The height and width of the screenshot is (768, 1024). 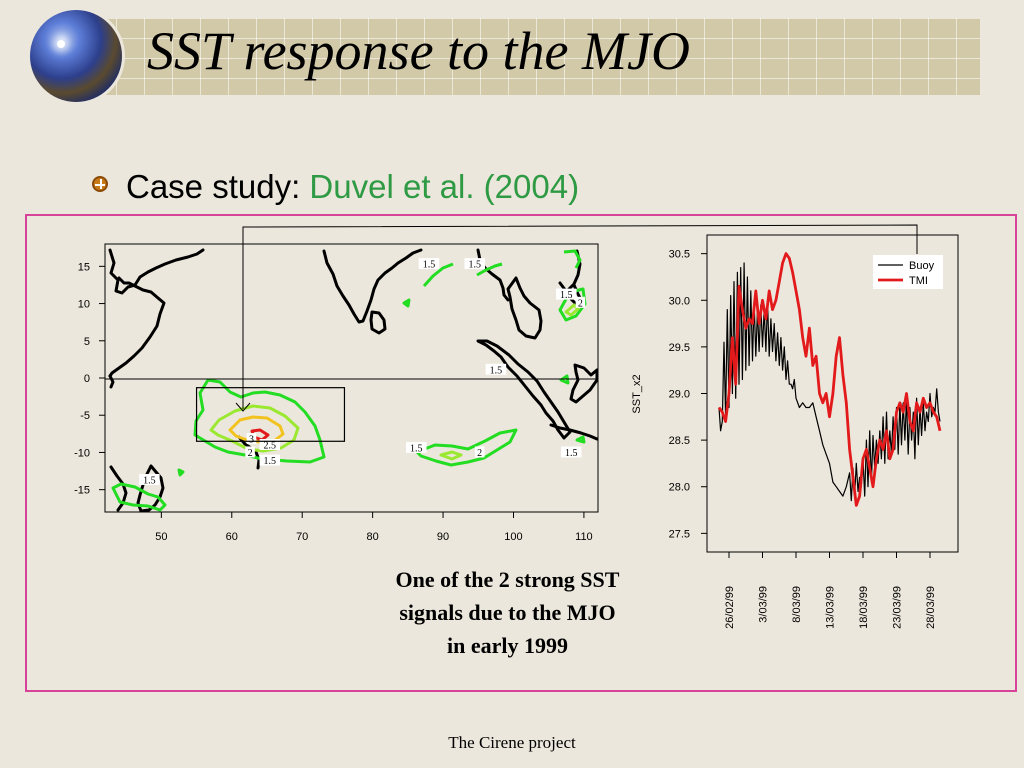 What do you see at coordinates (254, 428) in the screenshot?
I see `contour-2-main` at bounding box center [254, 428].